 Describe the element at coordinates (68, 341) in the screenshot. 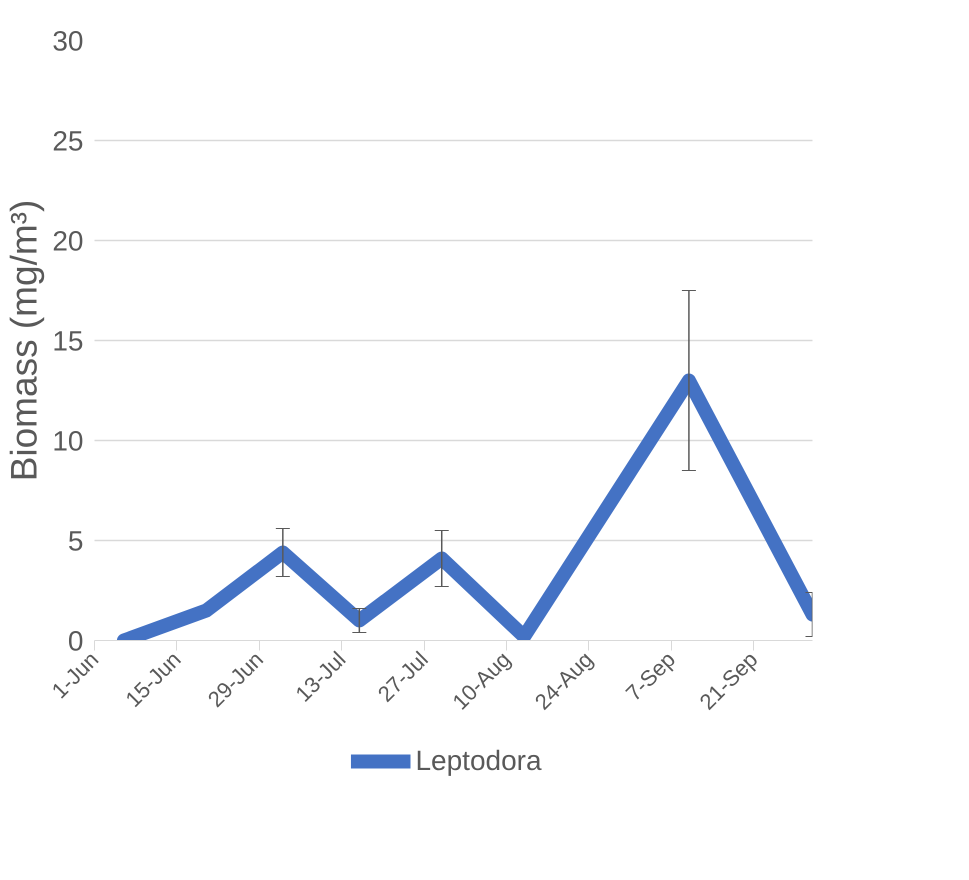

I see `y-tick-label: 15` at that location.